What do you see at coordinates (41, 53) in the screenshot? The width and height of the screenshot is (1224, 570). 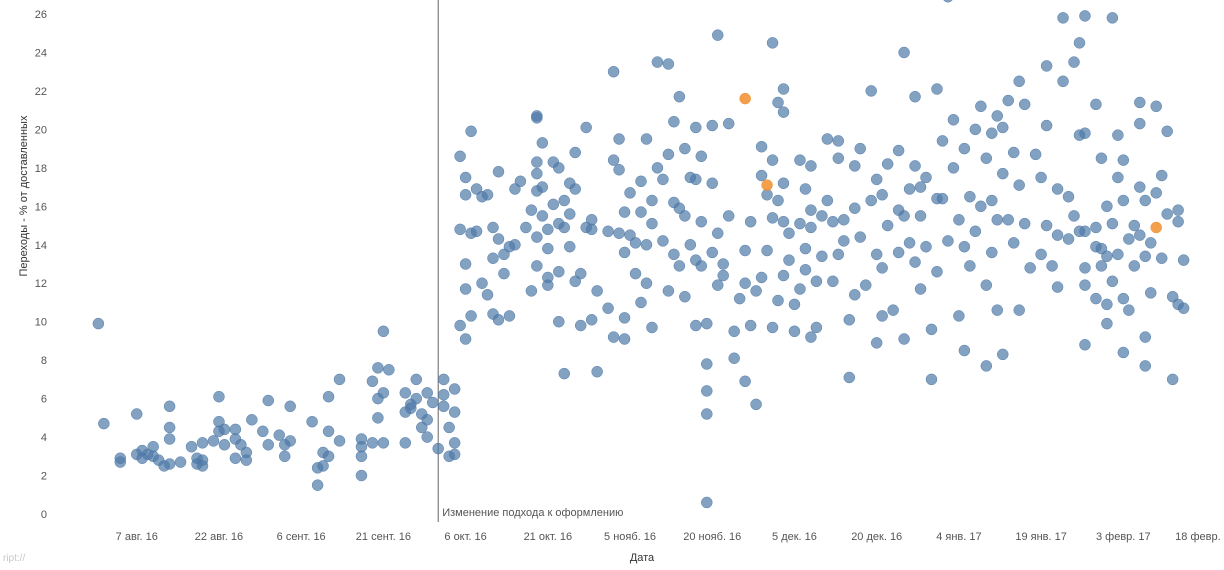 I see `y-tick-label: 24` at bounding box center [41, 53].